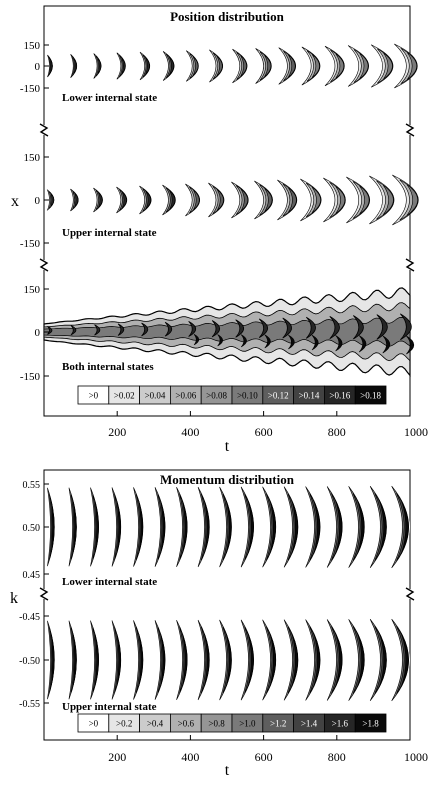 The image size is (436, 787). What do you see at coordinates (32, 528) in the screenshot?
I see `y-tick-label: 0.50` at bounding box center [32, 528].